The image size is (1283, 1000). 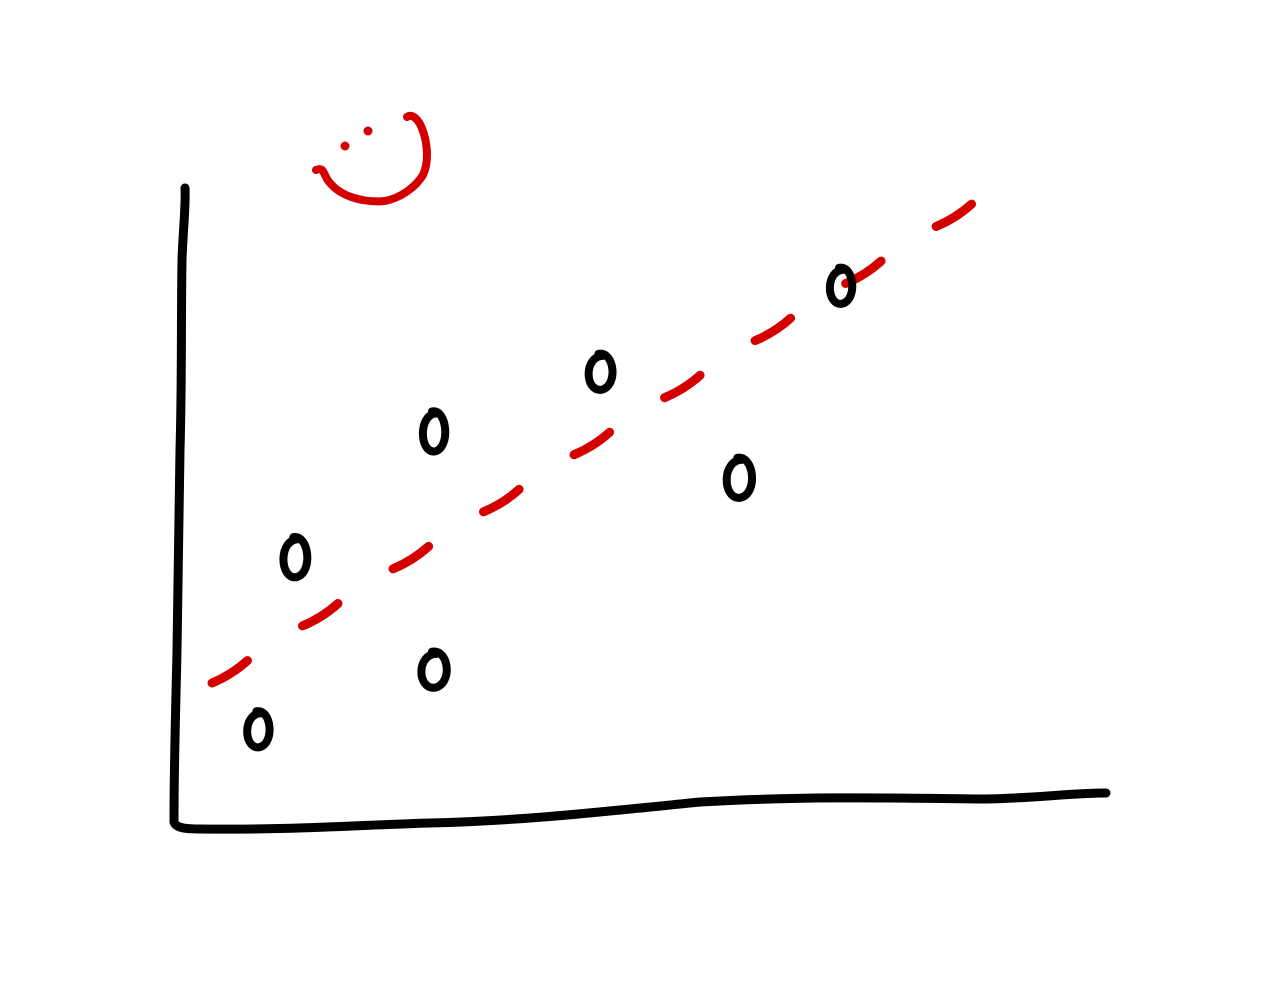 I want to click on x-axis, so click(x=640, y=811).